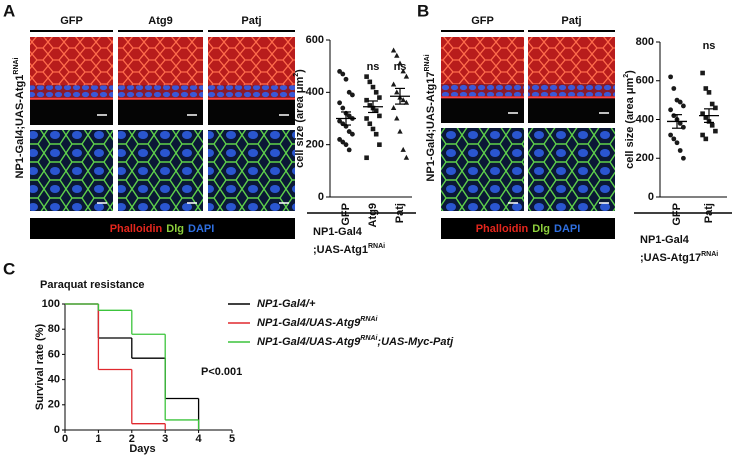 The height and width of the screenshot is (456, 733). I want to click on legend-label: NP1-Gal4/UAS-Atg9RNAi;UAS-Myc-Patj, so click(355, 341).